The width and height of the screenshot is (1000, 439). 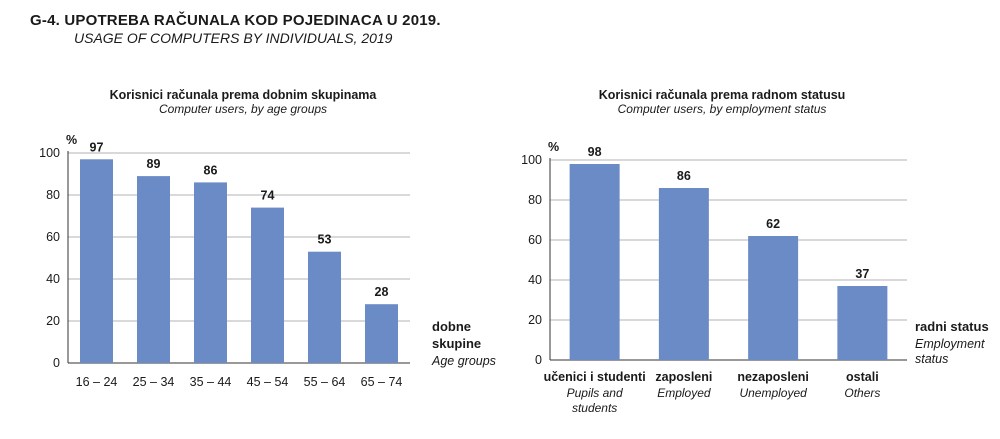 I want to click on chart2-x-tick-en: Others, so click(x=862, y=393).